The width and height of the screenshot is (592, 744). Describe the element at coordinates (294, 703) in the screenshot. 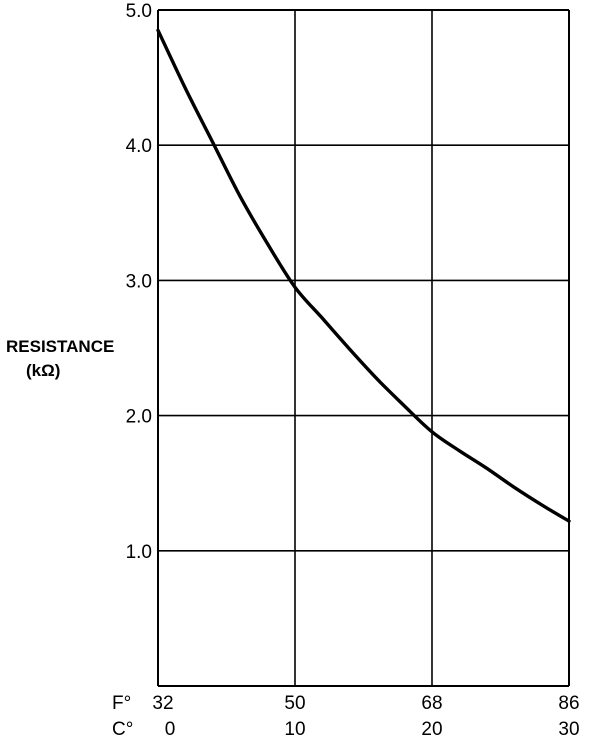

I see `x-tick-label-fahrenheit: 50` at that location.